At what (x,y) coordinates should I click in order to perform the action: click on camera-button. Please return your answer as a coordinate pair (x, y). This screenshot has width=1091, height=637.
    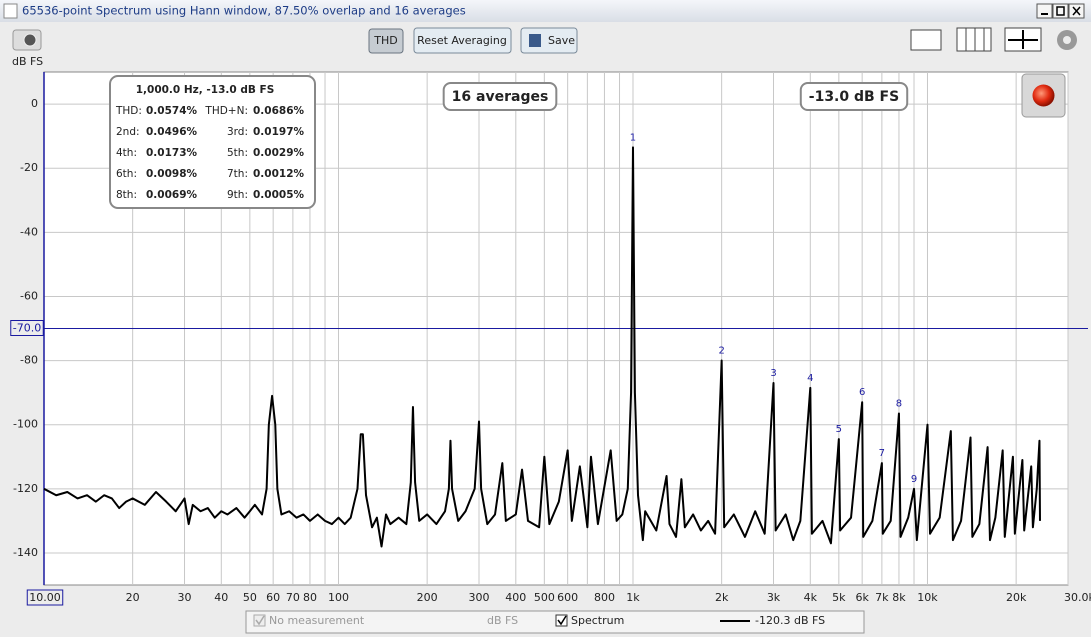
    Looking at the image, I should click on (27, 40).